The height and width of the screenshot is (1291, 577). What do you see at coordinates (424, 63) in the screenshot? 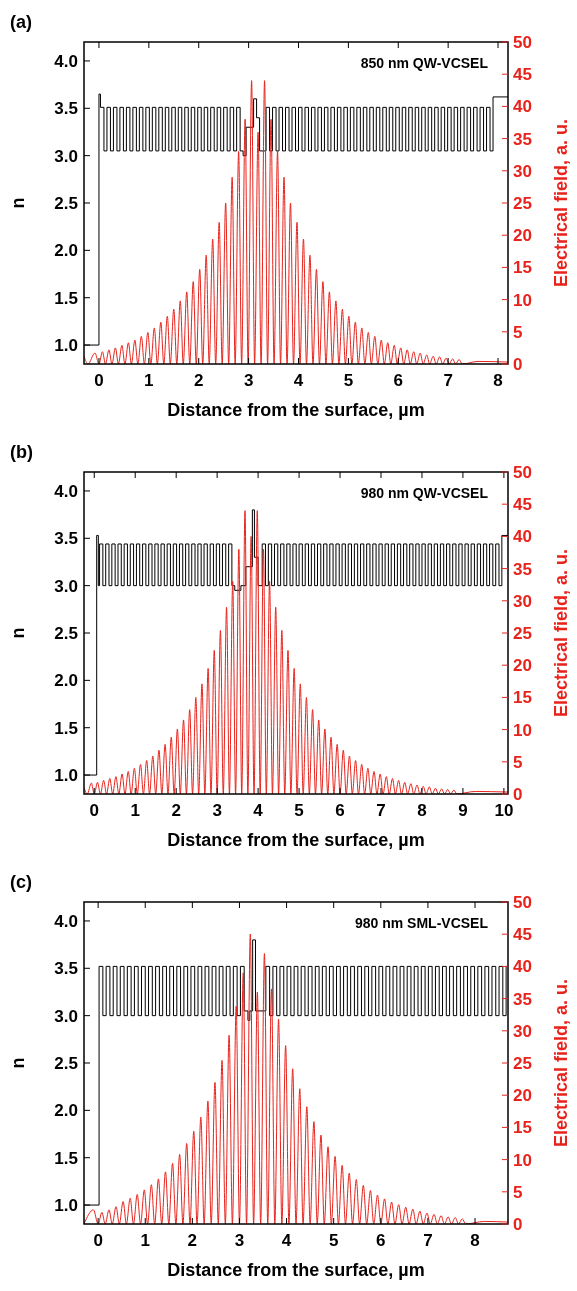
I see `annotation: 850 nm QW-VCSEL` at bounding box center [424, 63].